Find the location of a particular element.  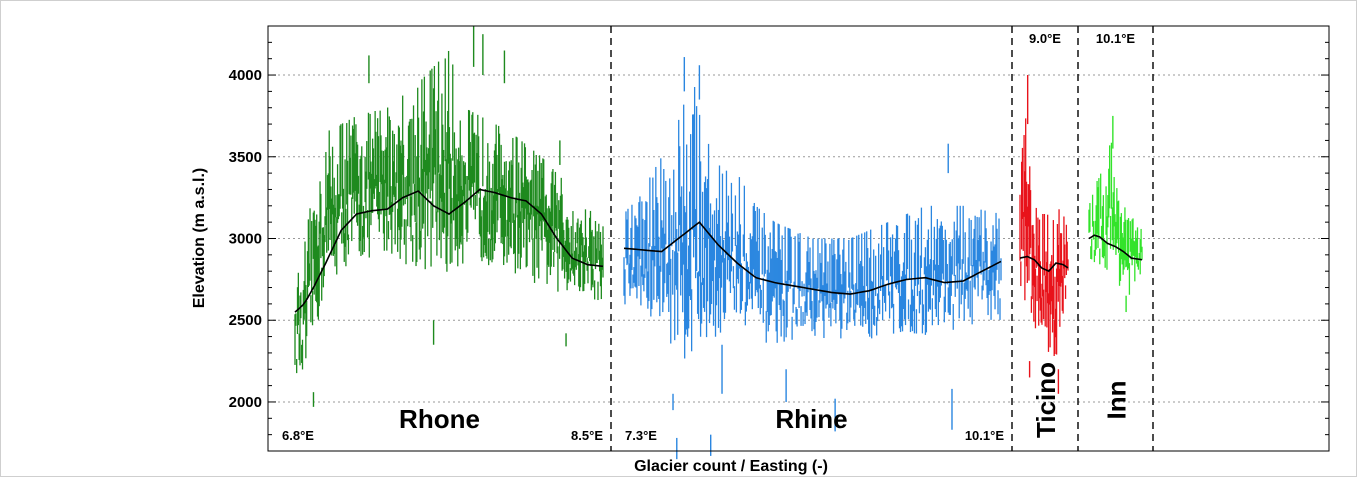

y-tick-label: 2500 is located at coordinates (245, 320).